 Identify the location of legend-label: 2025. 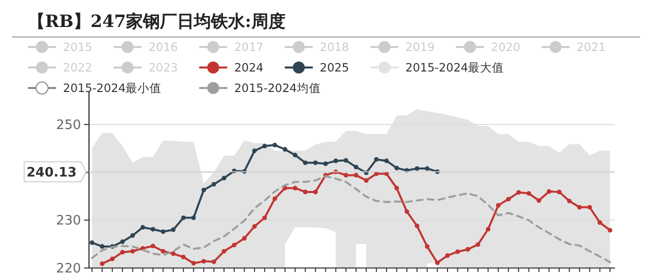
(335, 67).